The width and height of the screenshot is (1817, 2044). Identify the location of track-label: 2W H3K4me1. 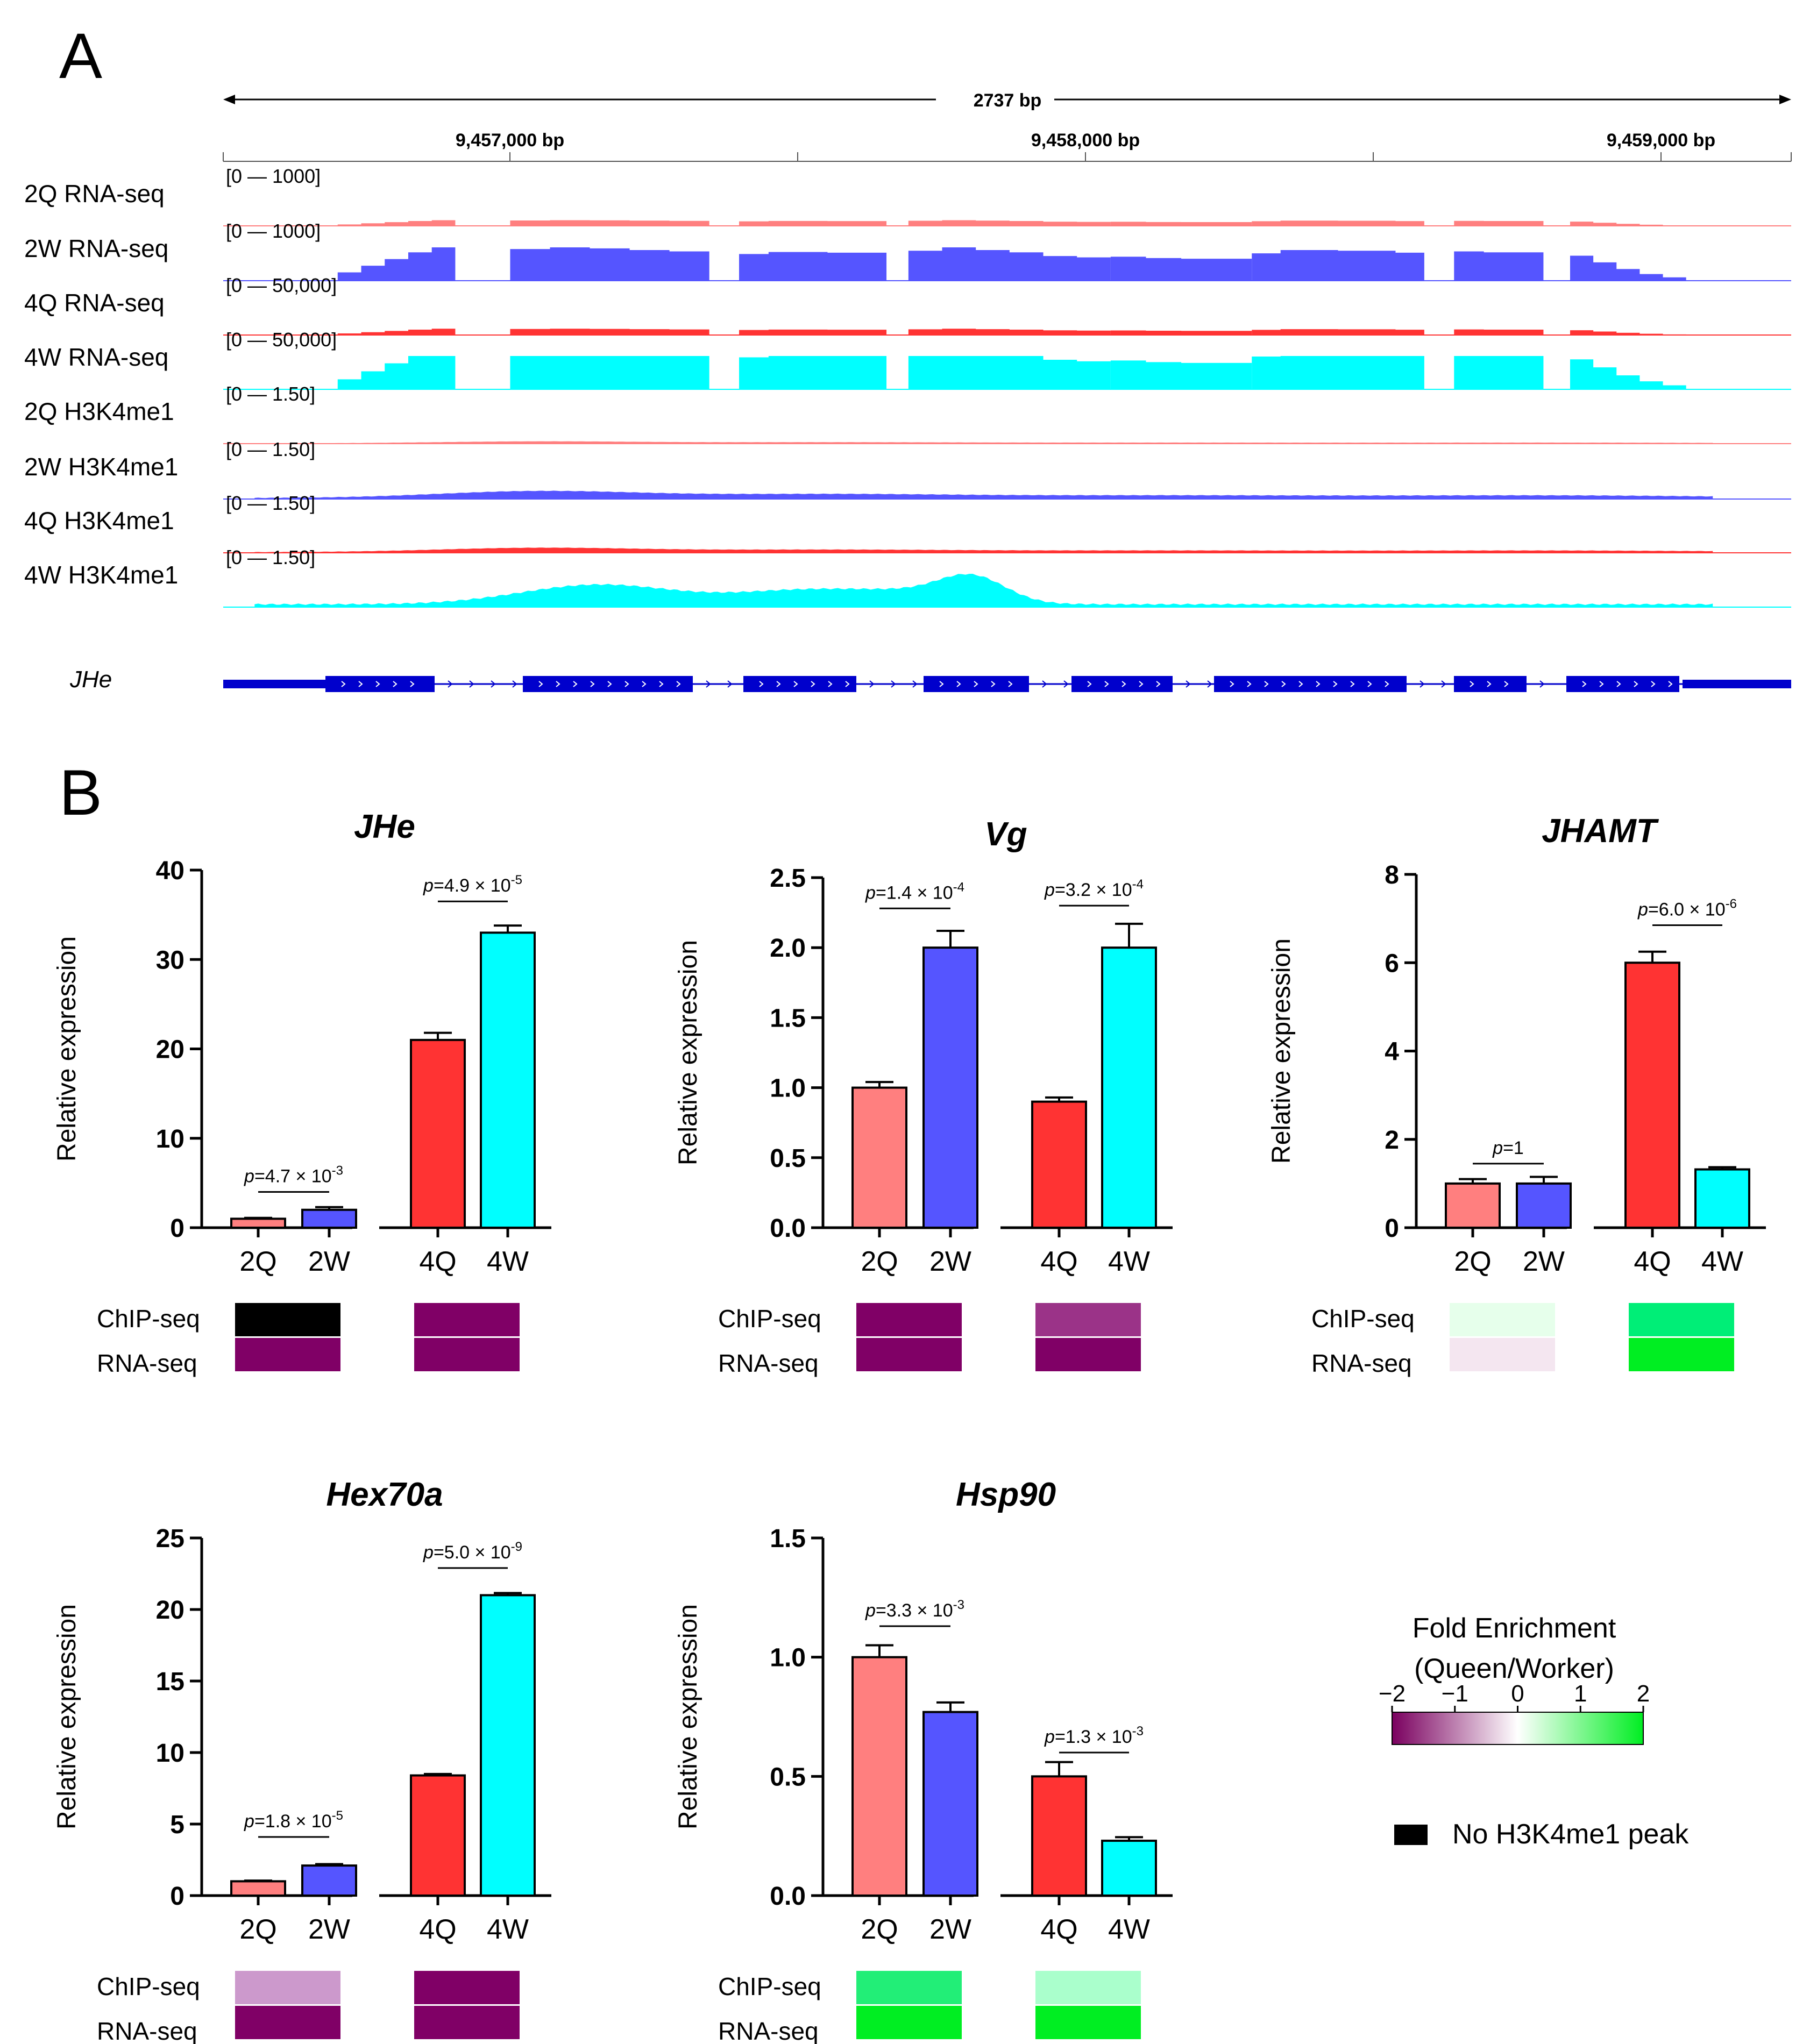
(101, 467).